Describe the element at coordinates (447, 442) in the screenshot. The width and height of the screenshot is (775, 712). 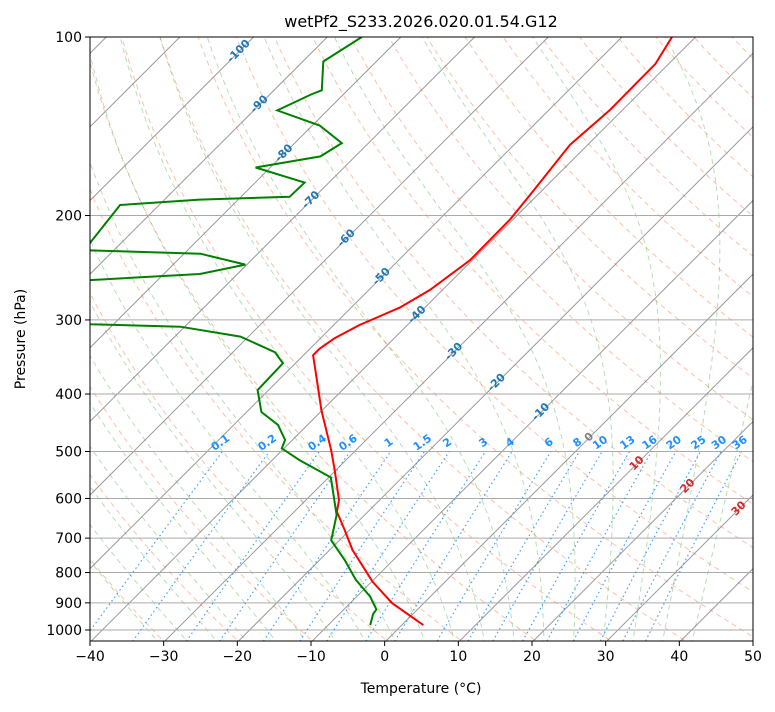
I see `mixing-ratio-label: 2` at that location.